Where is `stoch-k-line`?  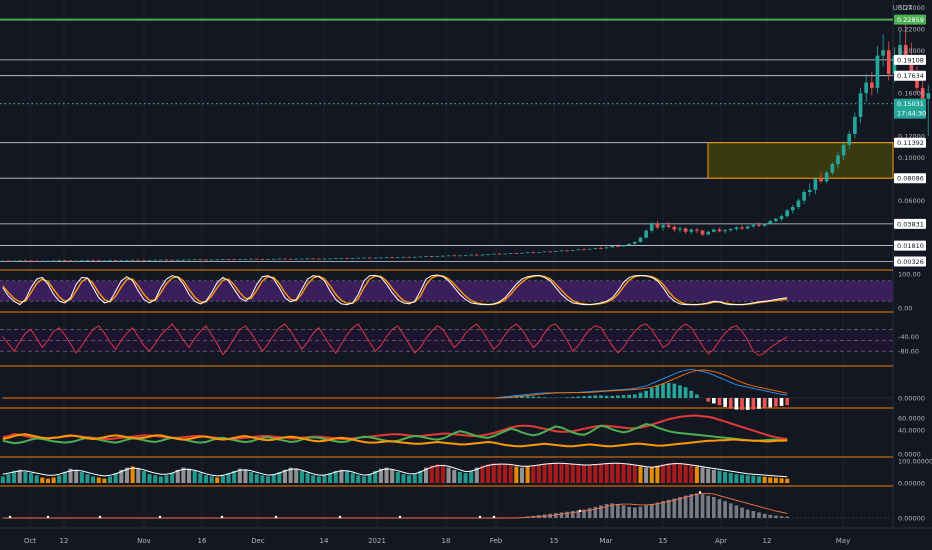 stoch-k-line is located at coordinates (395, 290).